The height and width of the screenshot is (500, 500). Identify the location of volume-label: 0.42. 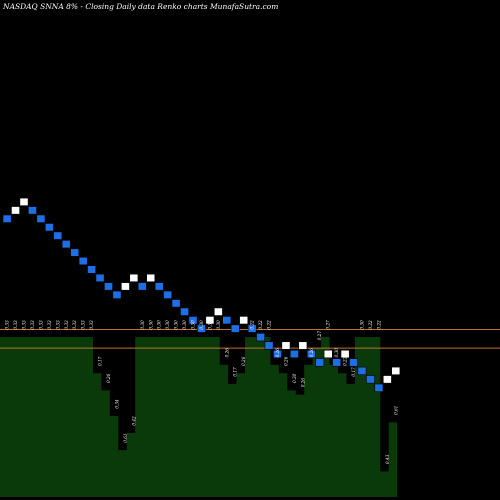
(133, 421).